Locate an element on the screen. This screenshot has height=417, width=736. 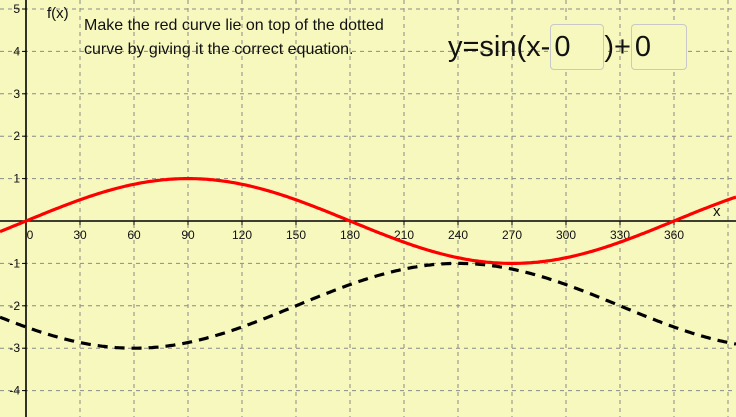
y-tick-label: 1 is located at coordinates (16, 179).